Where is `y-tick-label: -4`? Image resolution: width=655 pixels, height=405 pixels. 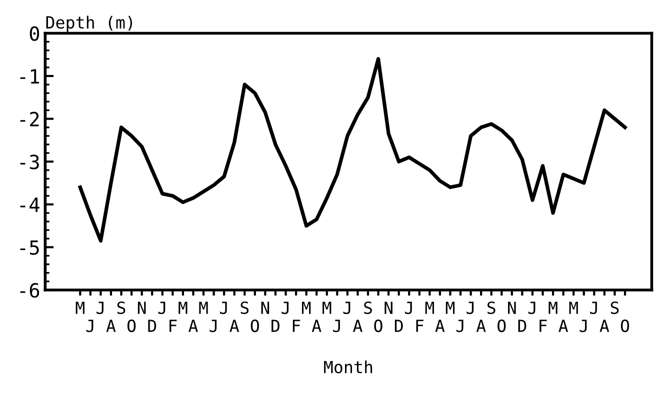 y-tick-label: -4 is located at coordinates (30, 205).